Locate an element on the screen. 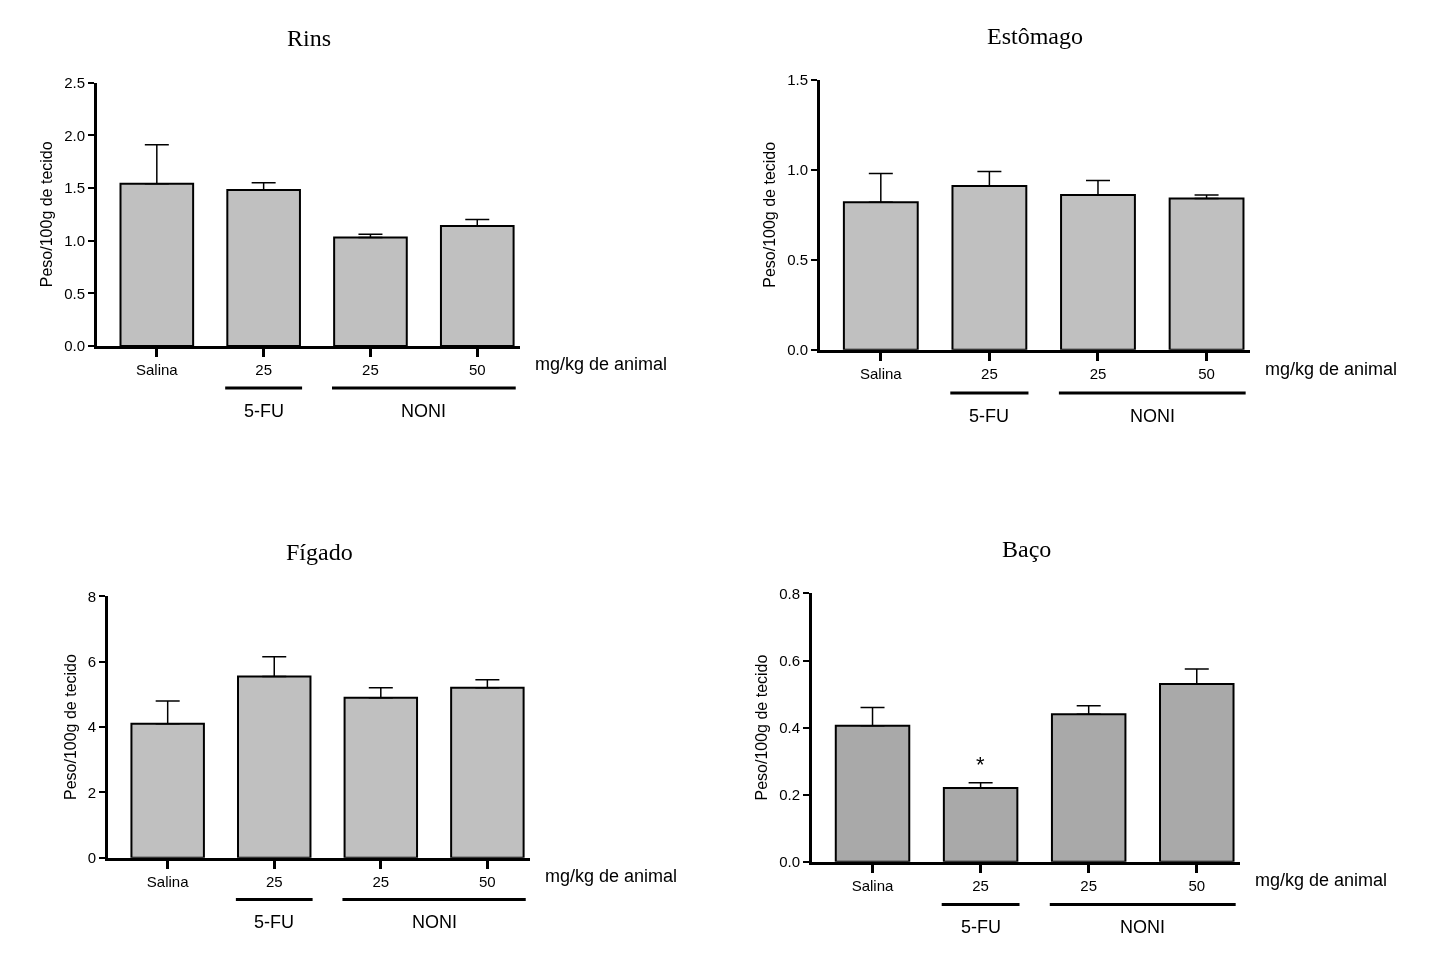  y-tick-label: 2.0 is located at coordinates (74, 135).